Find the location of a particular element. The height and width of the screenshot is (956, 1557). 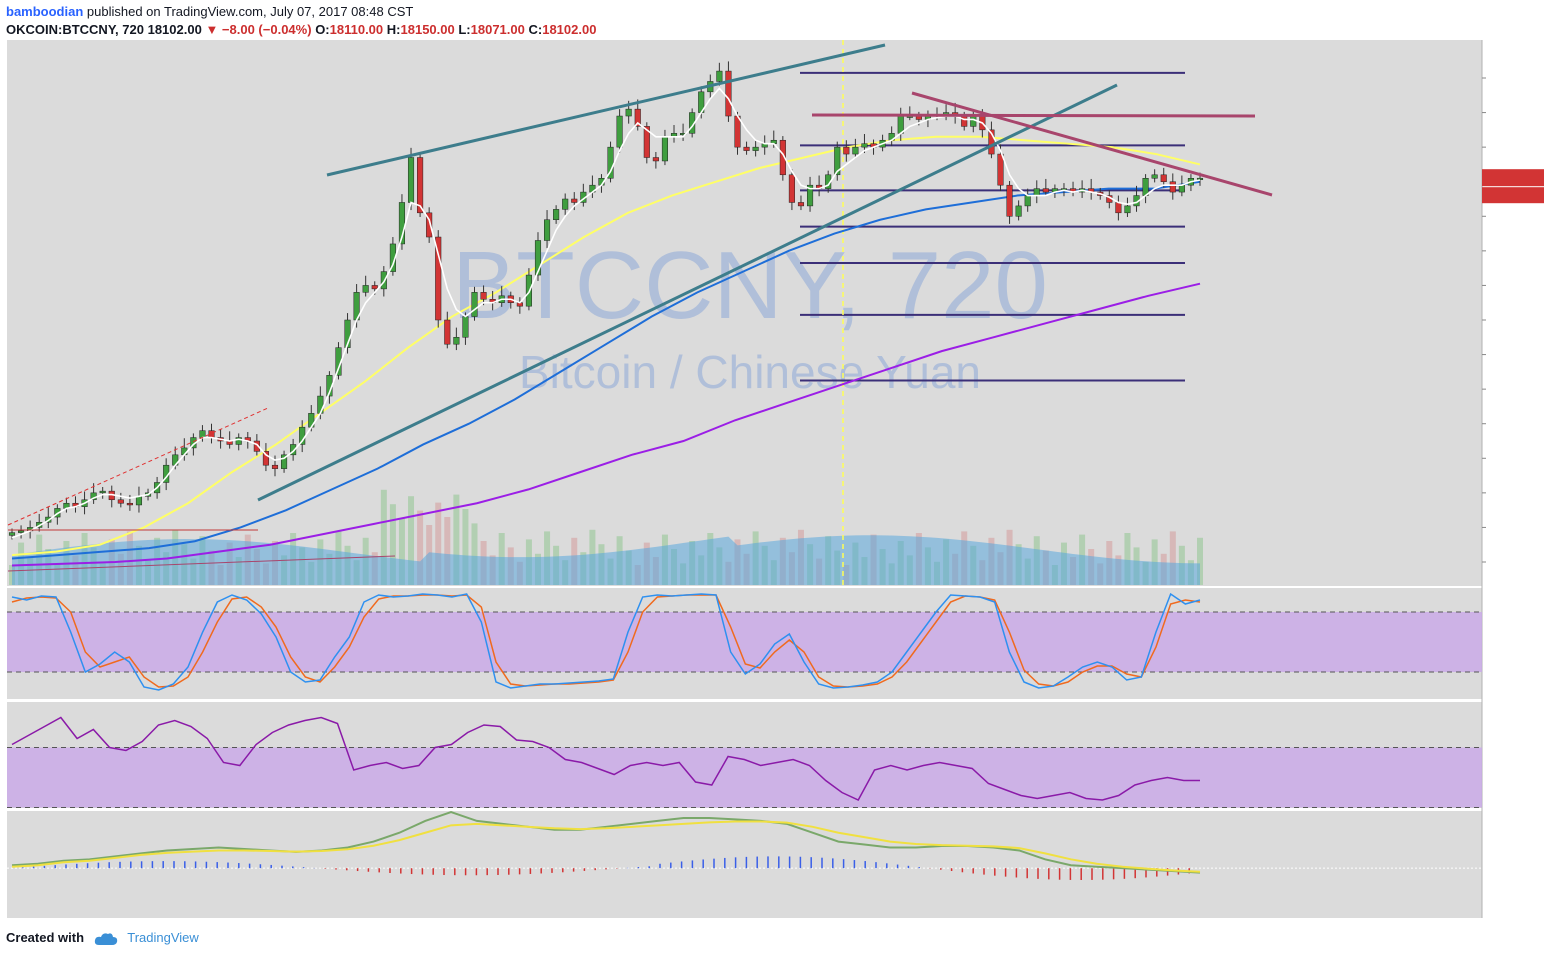

low-label: L: is located at coordinates (464, 29).